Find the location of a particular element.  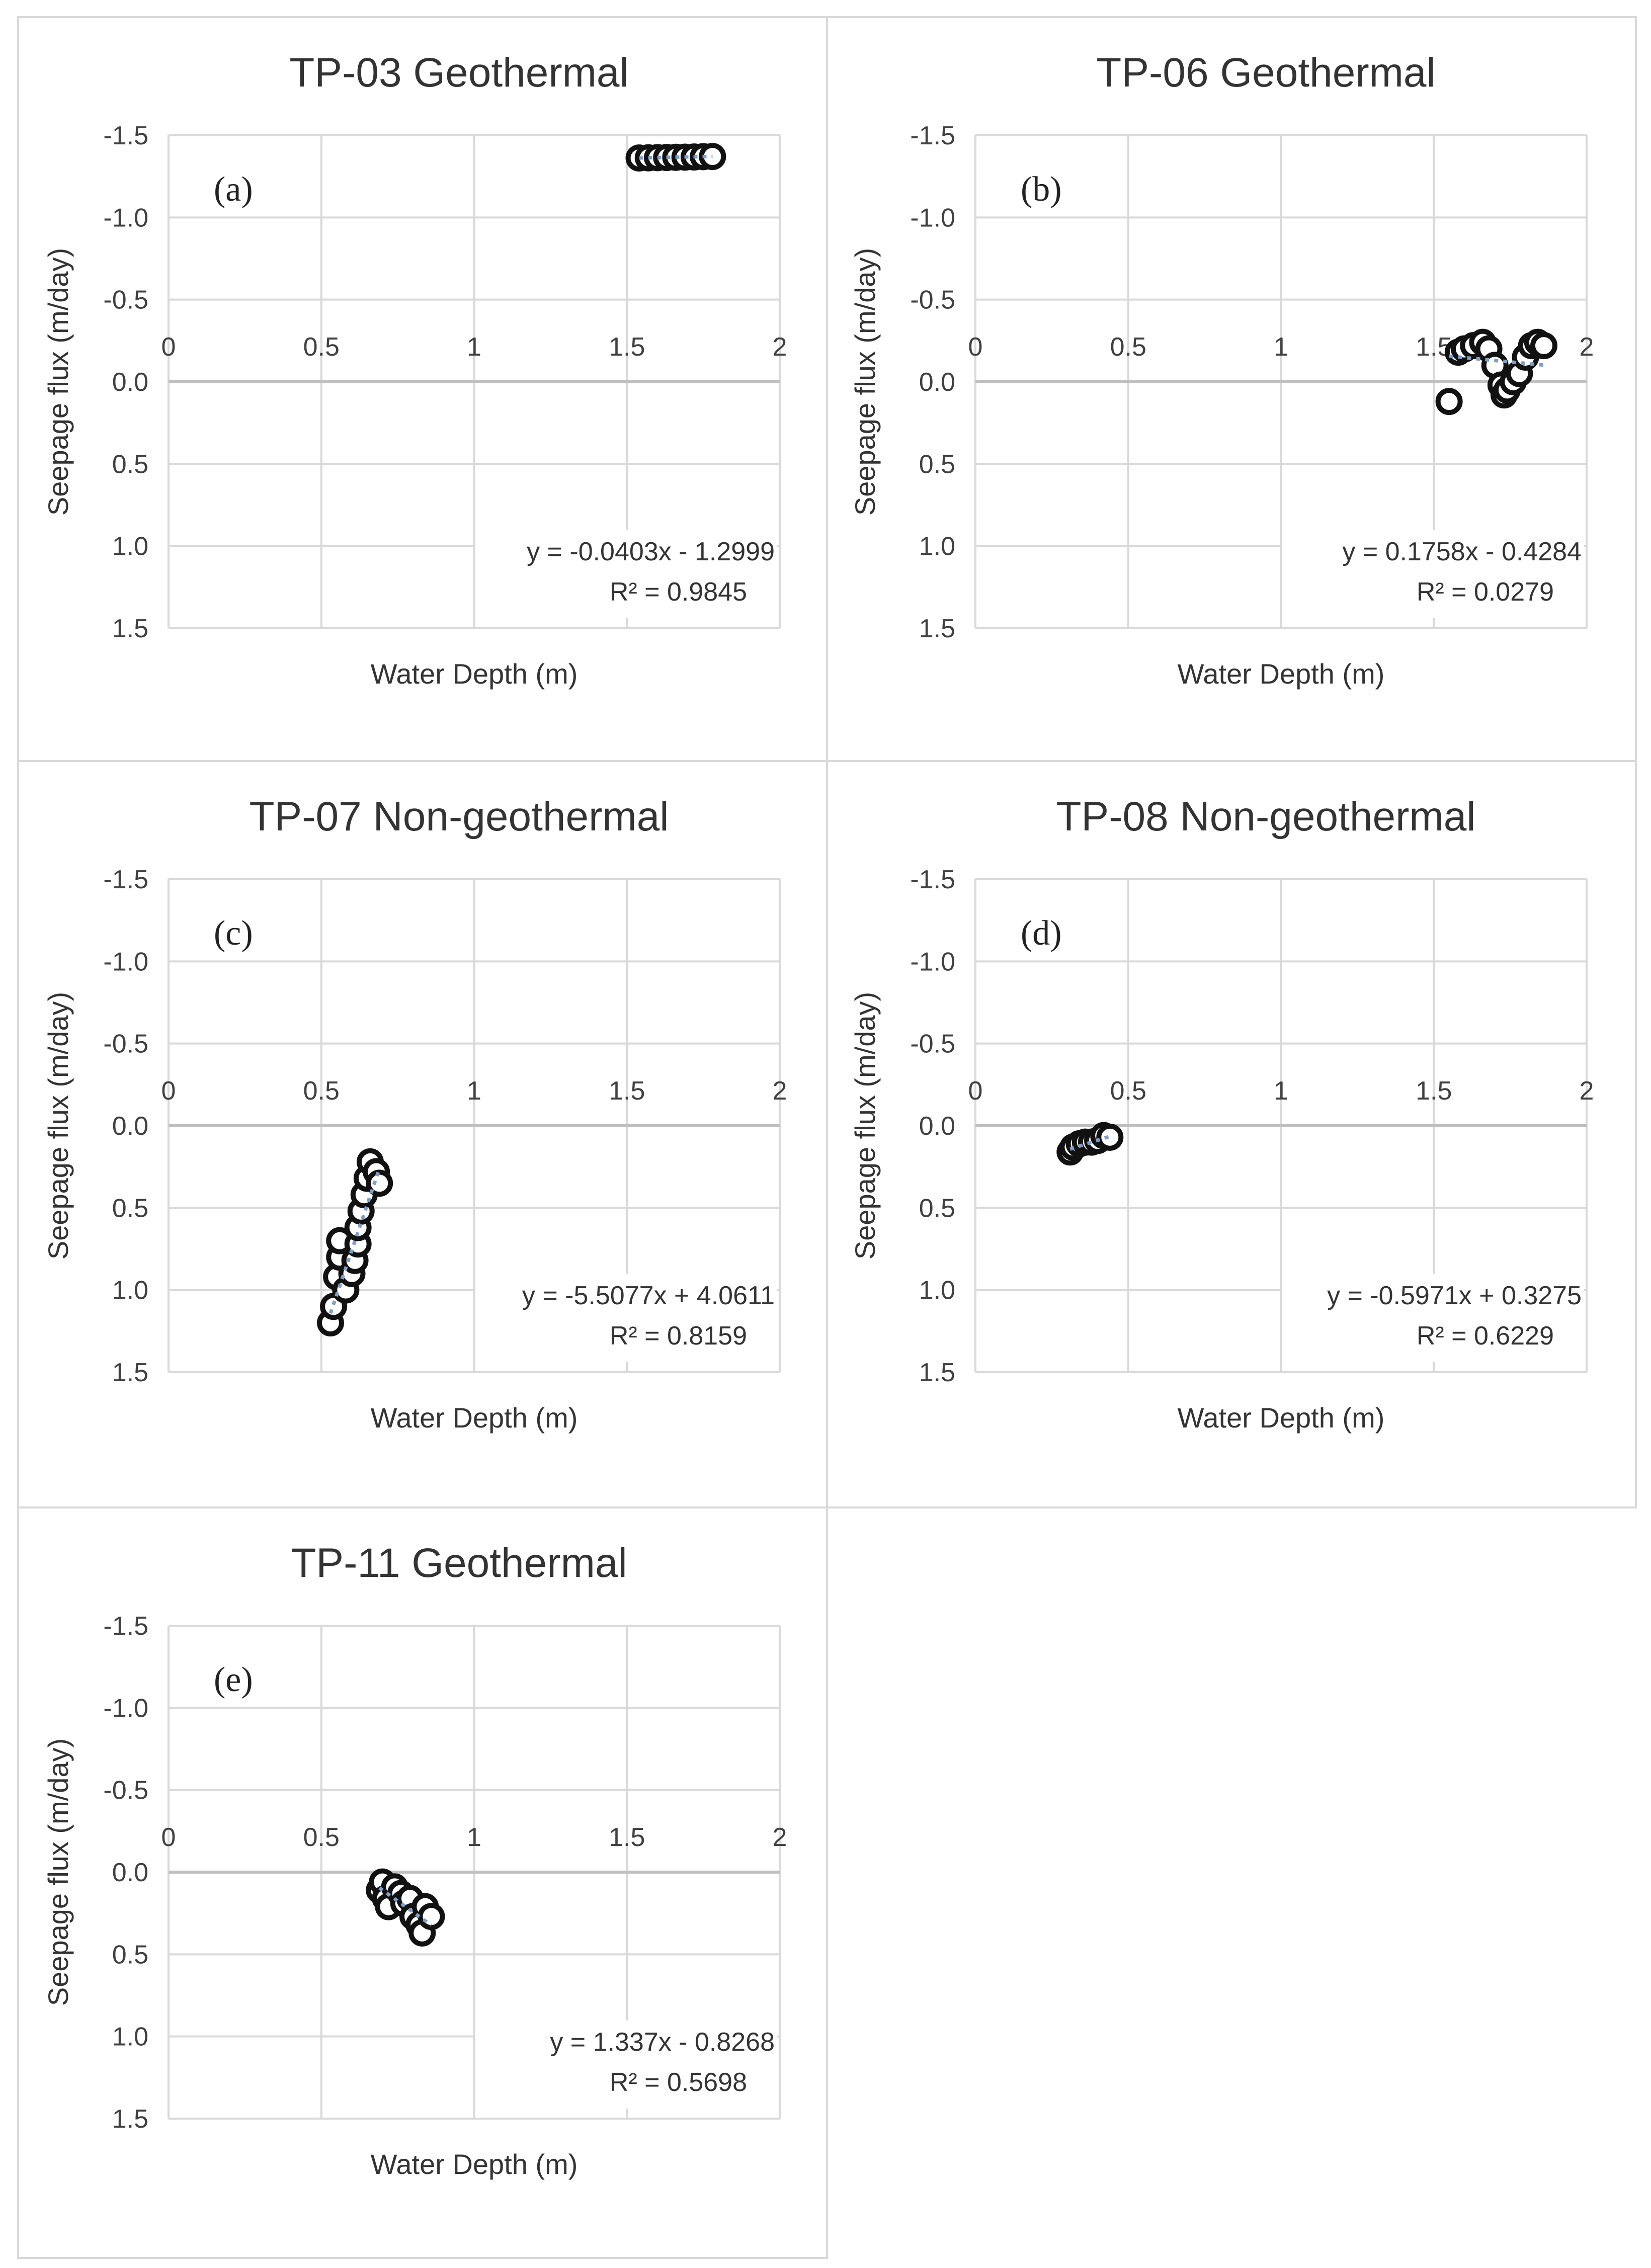

y-axis-label-a: Seepage flux (m/day) is located at coordinates (58, 382).